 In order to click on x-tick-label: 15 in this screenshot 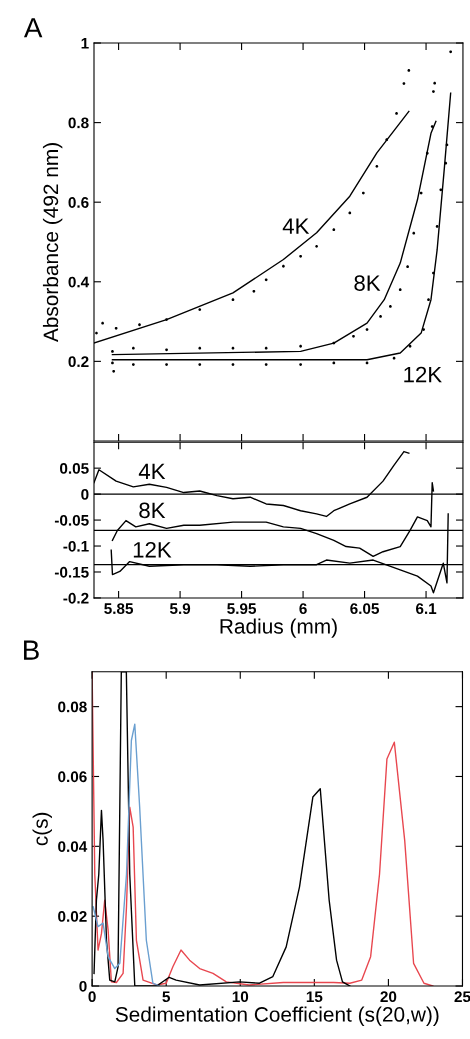, I will do `click(314, 997)`.